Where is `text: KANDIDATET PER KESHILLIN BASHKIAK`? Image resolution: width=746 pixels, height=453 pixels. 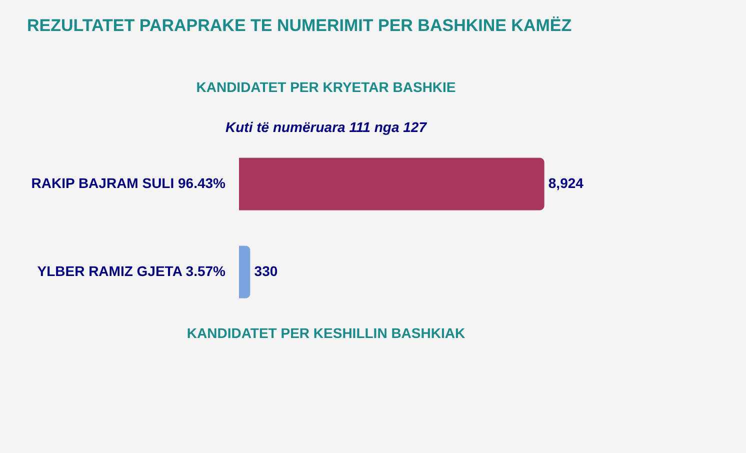
text: KANDIDATET PER KESHILLIN BASHKIAK is located at coordinates (326, 333).